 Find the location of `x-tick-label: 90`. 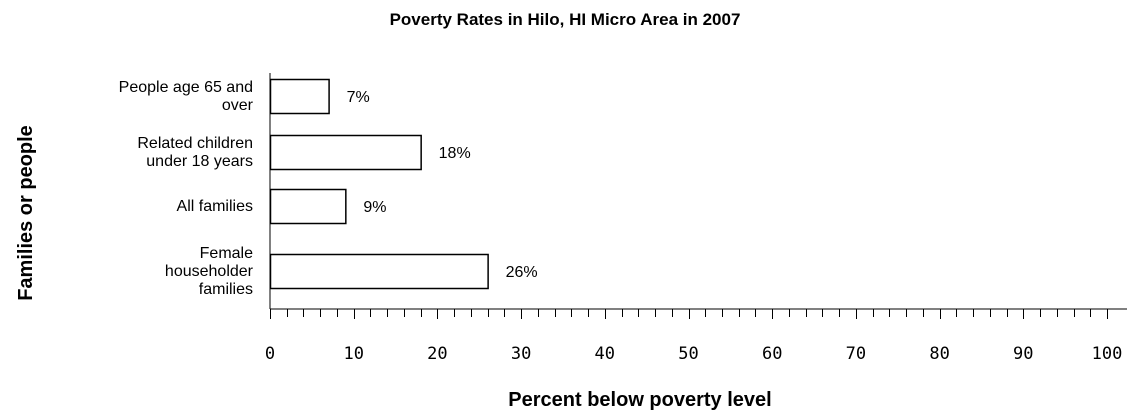

x-tick-label: 90 is located at coordinates (1023, 354).